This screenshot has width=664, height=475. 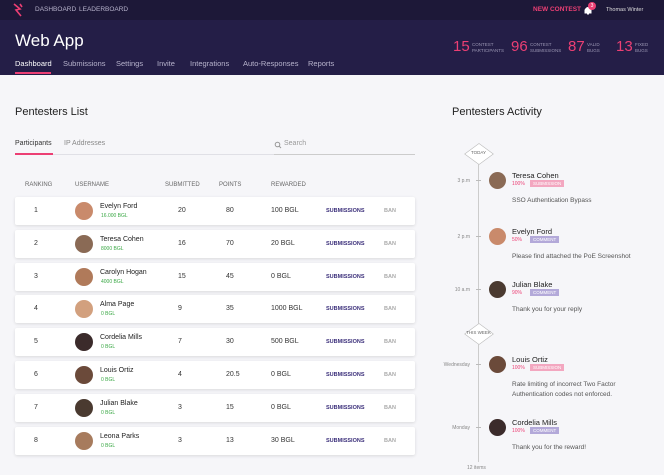 What do you see at coordinates (547, 183) in the screenshot?
I see `tag: SUBMISSION` at bounding box center [547, 183].